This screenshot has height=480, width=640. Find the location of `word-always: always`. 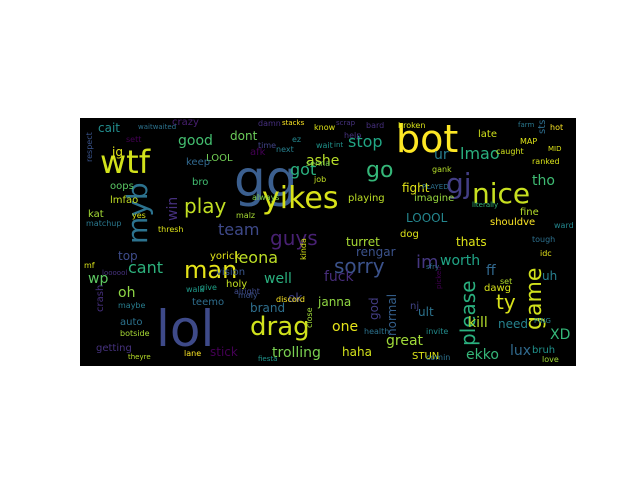

word-always: always is located at coordinates (266, 197).